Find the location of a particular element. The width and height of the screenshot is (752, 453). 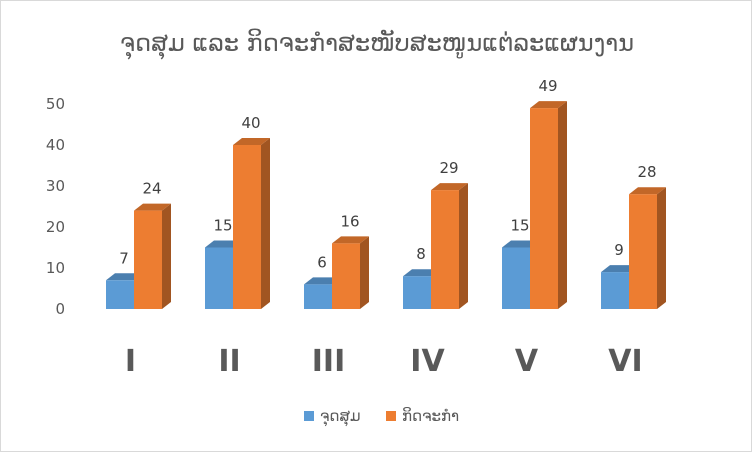

data-label: 40 is located at coordinates (250, 123).